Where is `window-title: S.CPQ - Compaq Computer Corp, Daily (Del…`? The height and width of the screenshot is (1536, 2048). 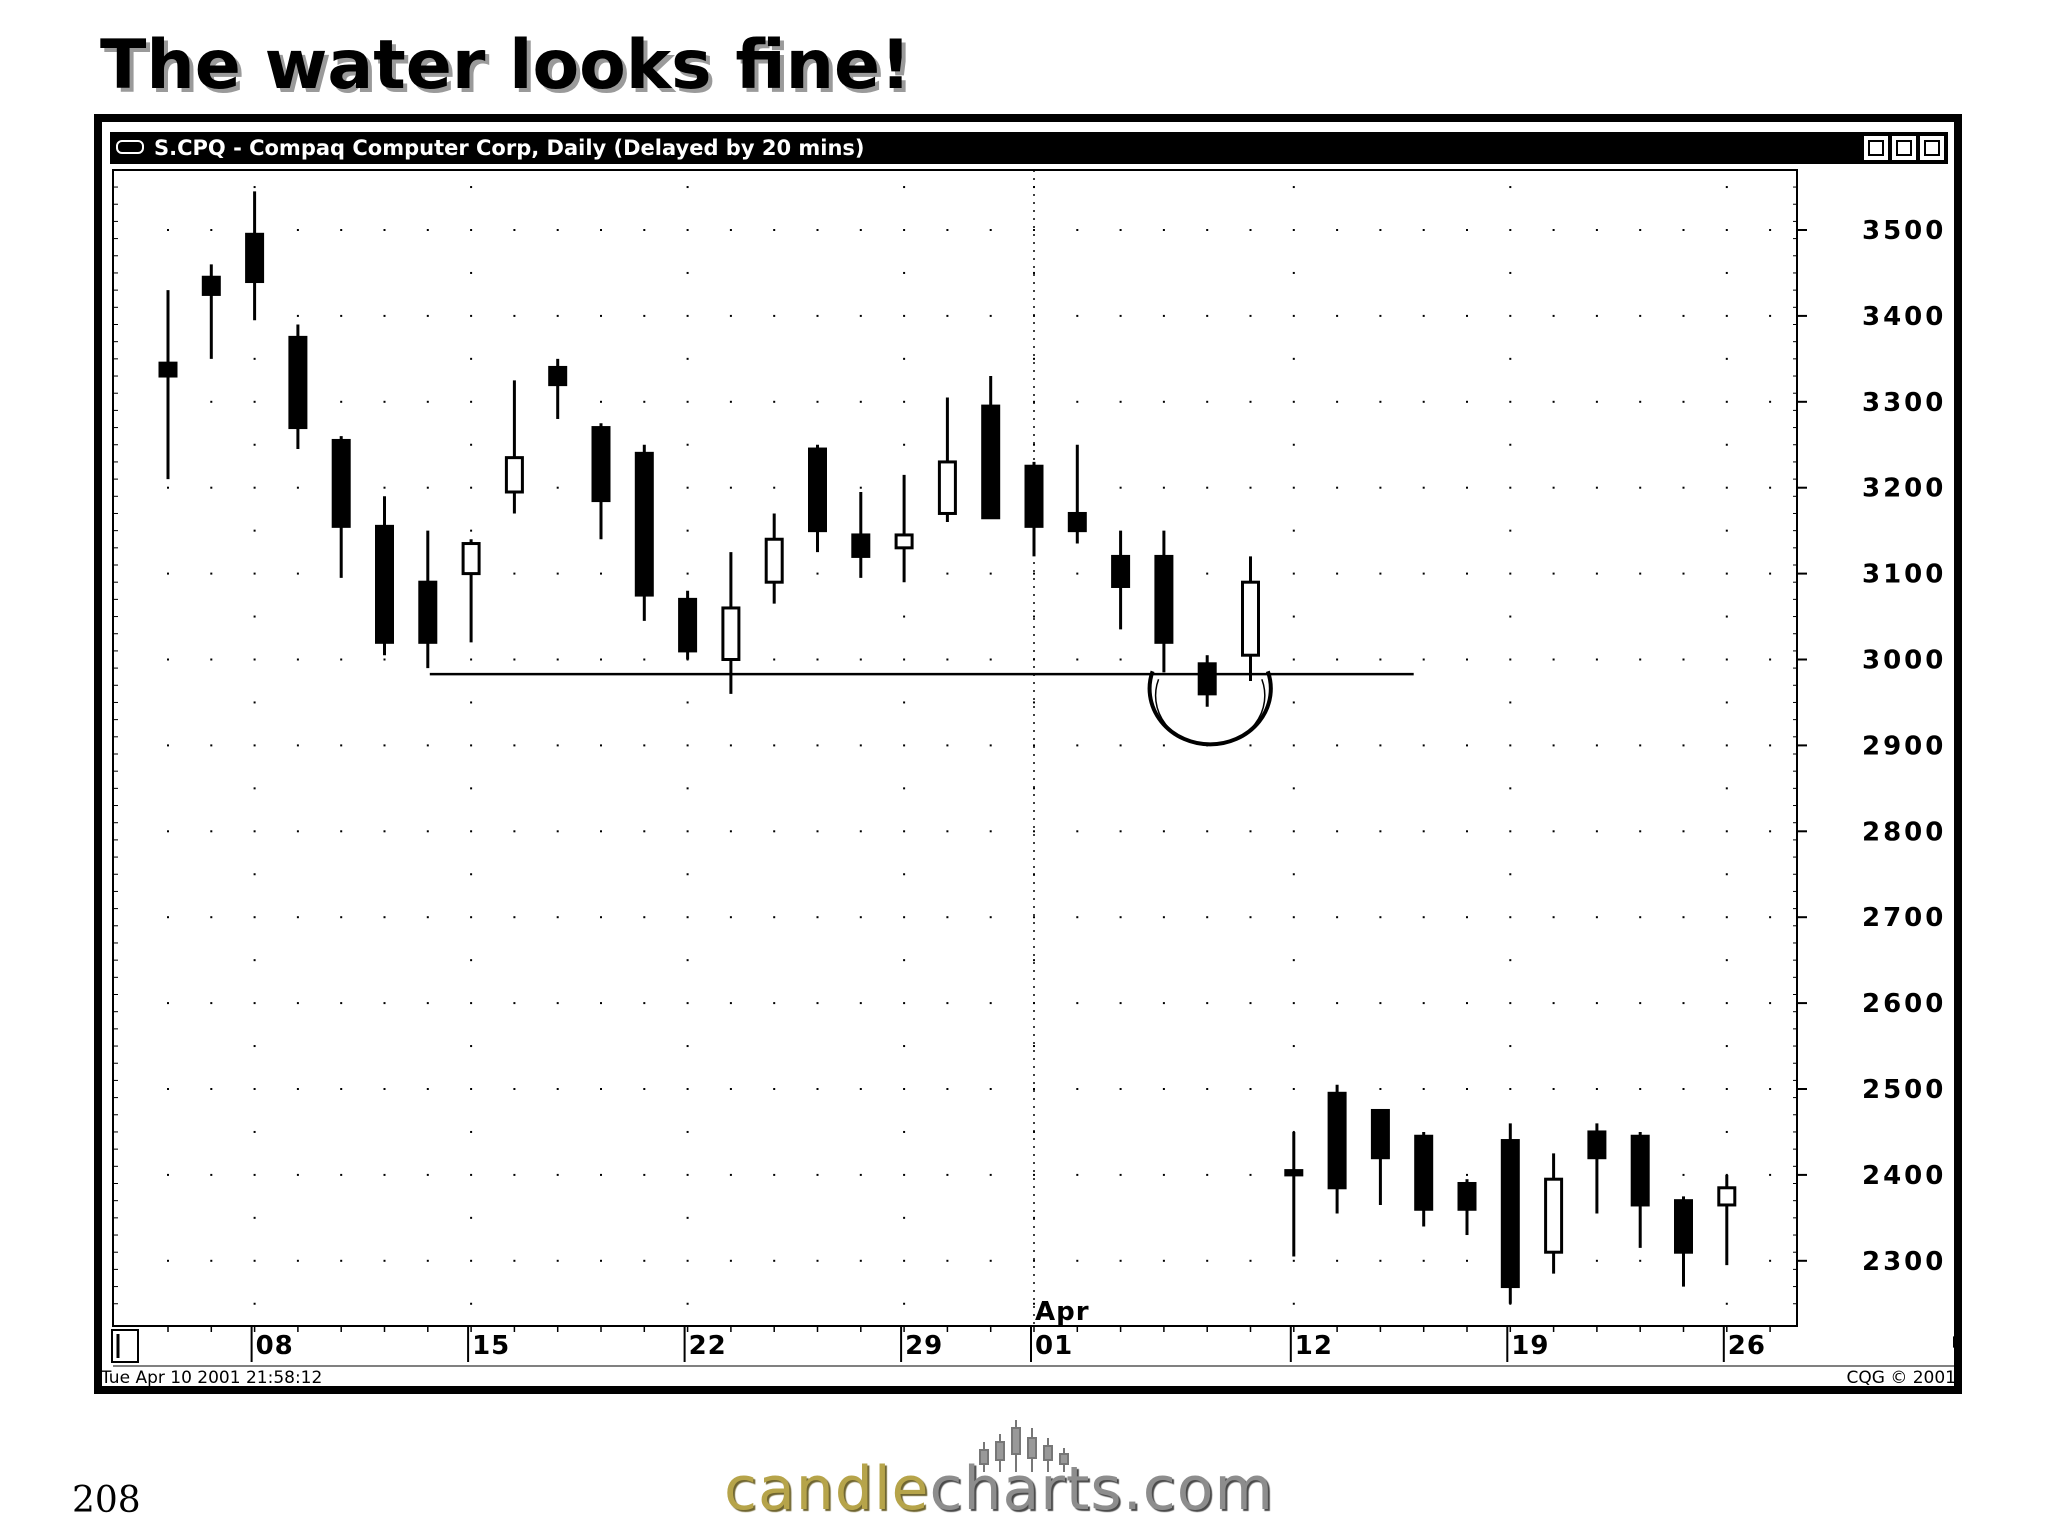
window-title: S.CPQ - Compaq Computer Corp, Daily (Del… is located at coordinates (509, 148).